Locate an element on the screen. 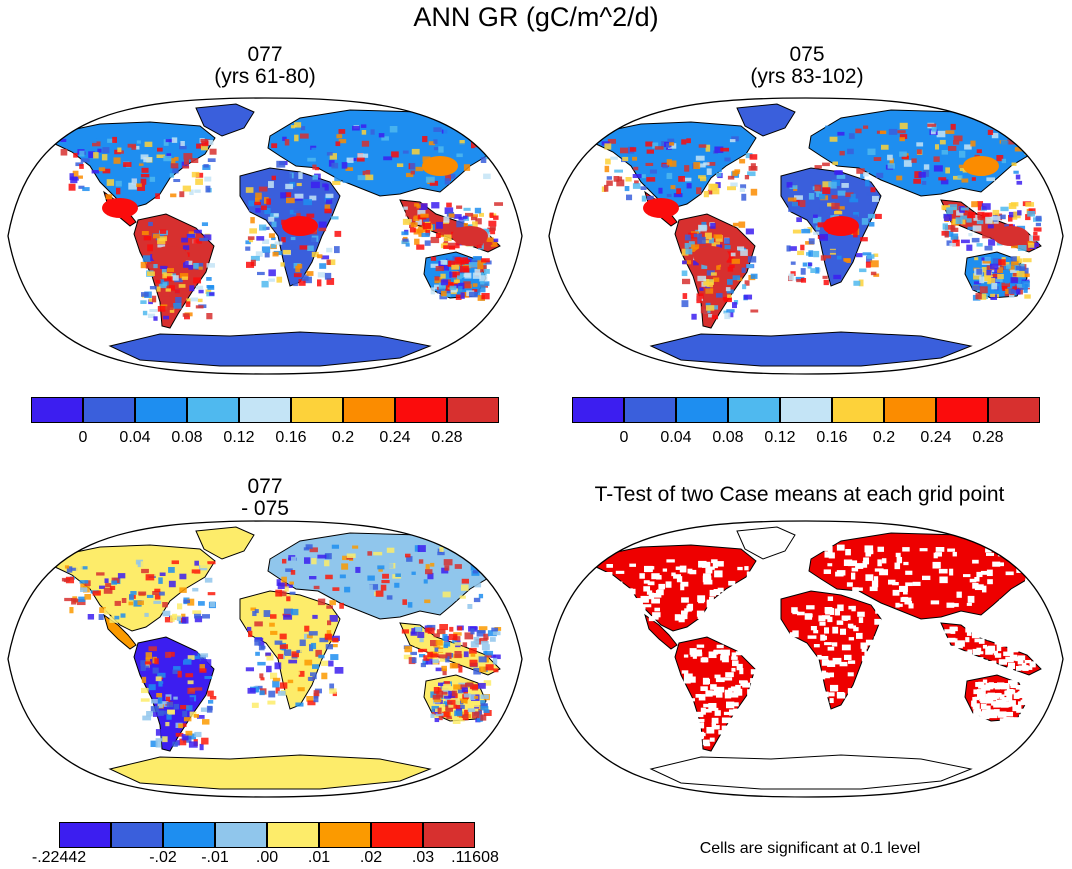 The image size is (1072, 869). colorbar-tick-label: .00 is located at coordinates (267, 857).